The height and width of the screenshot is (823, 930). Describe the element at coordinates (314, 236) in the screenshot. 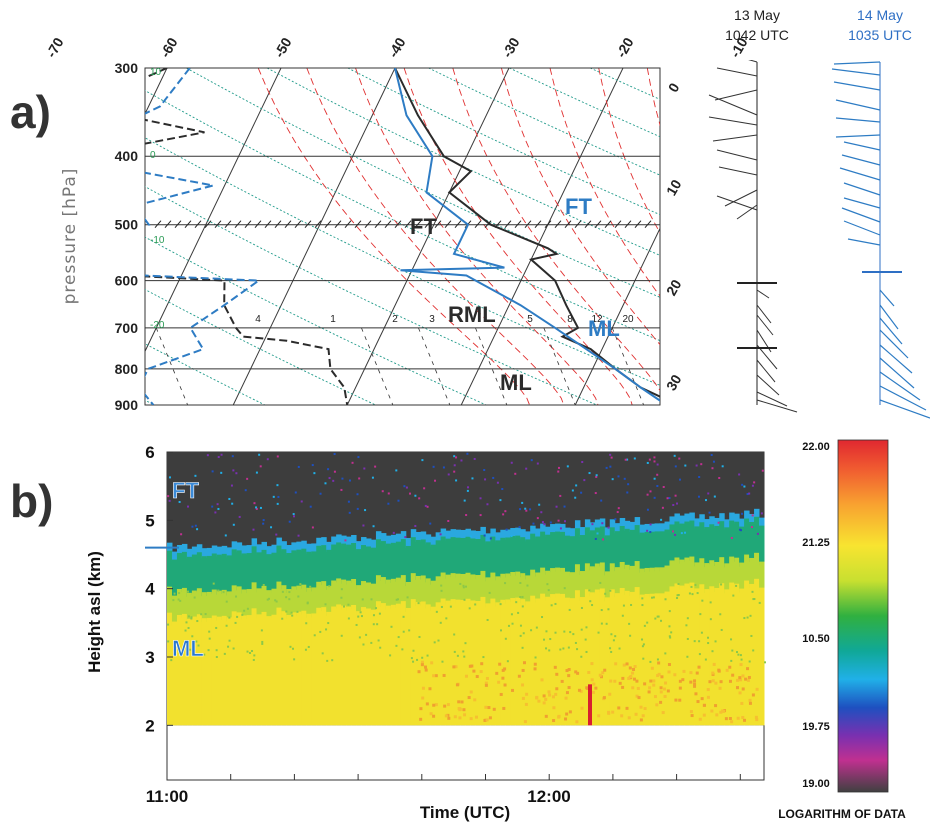

I see `isotherm-line` at that location.